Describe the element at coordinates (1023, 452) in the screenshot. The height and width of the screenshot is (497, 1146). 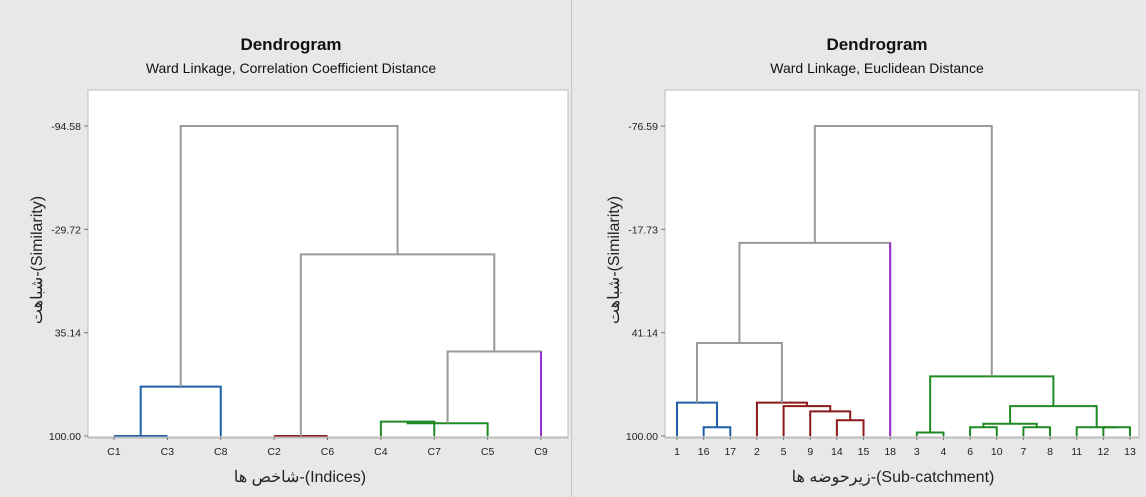
I see `leaf-label: 7` at that location.